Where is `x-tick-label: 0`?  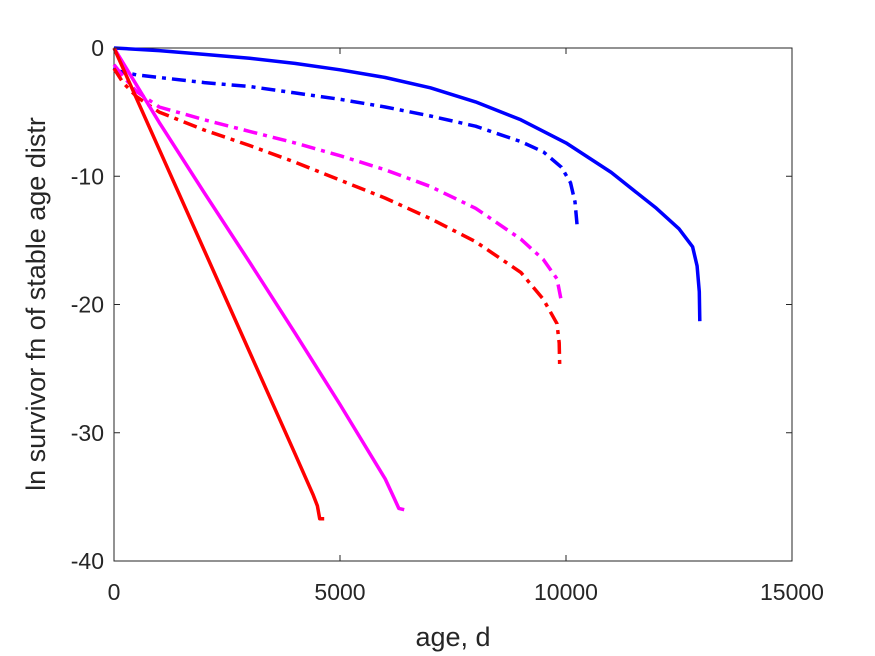 x-tick-label: 0 is located at coordinates (114, 592).